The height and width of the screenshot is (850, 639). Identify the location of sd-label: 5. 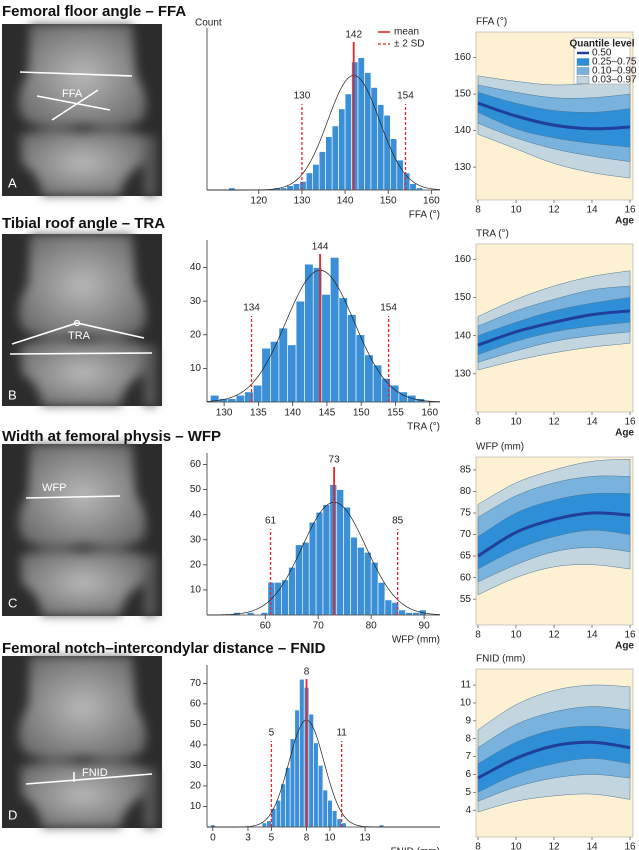
(272, 733).